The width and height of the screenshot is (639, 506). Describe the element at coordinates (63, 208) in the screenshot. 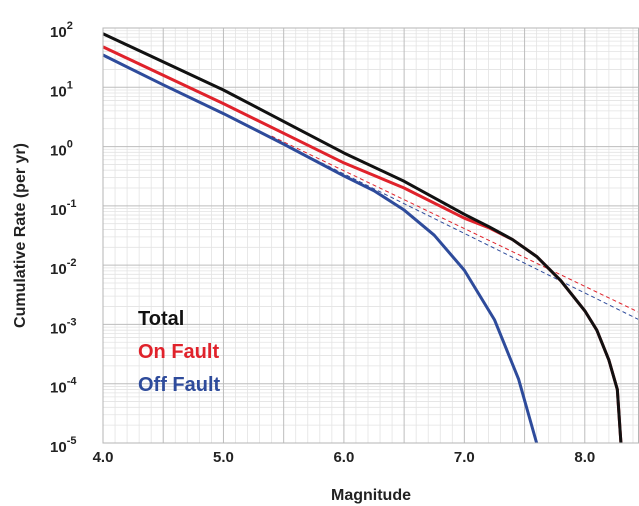

I see `y-tick-label: 10⁻¹` at that location.